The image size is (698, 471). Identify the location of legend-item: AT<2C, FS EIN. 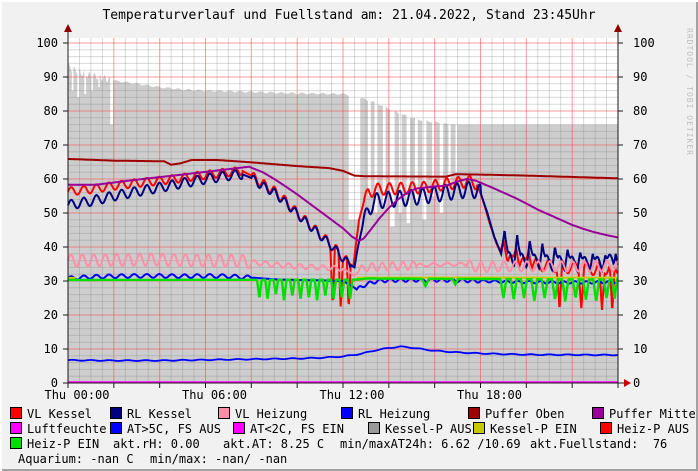
(288, 429).